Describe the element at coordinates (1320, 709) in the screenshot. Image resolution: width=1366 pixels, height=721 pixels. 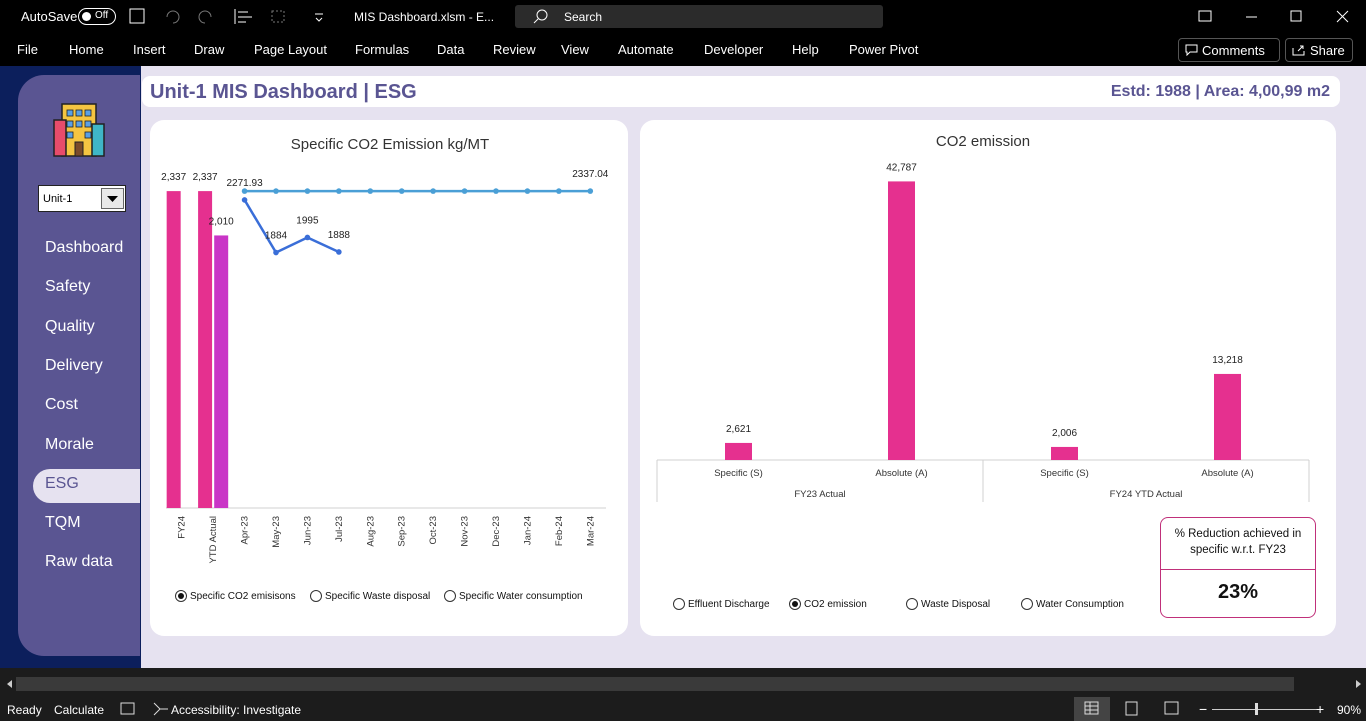
I see `zoom-in: +` at that location.